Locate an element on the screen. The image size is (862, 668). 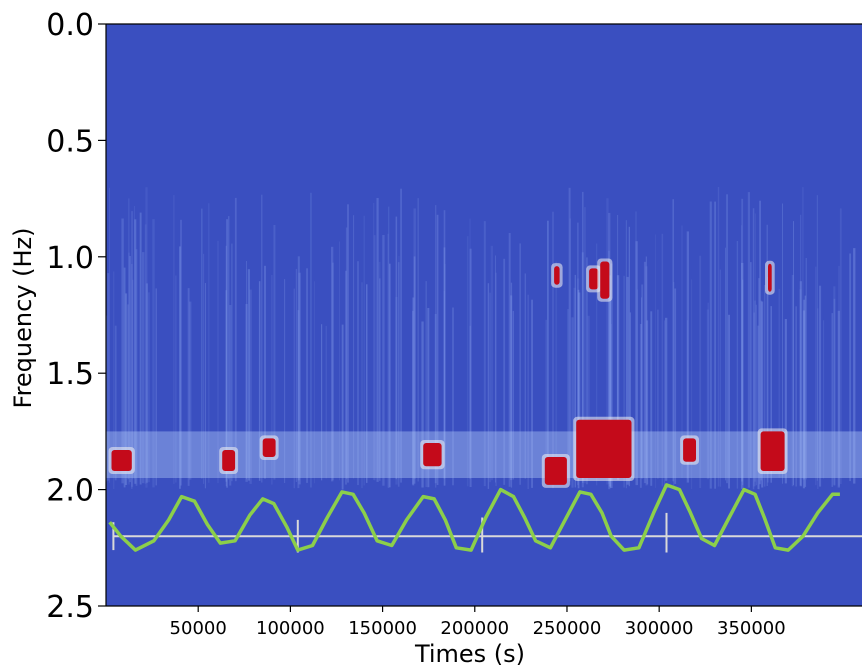
x-tick-label: 100000 is located at coordinates (290, 628).